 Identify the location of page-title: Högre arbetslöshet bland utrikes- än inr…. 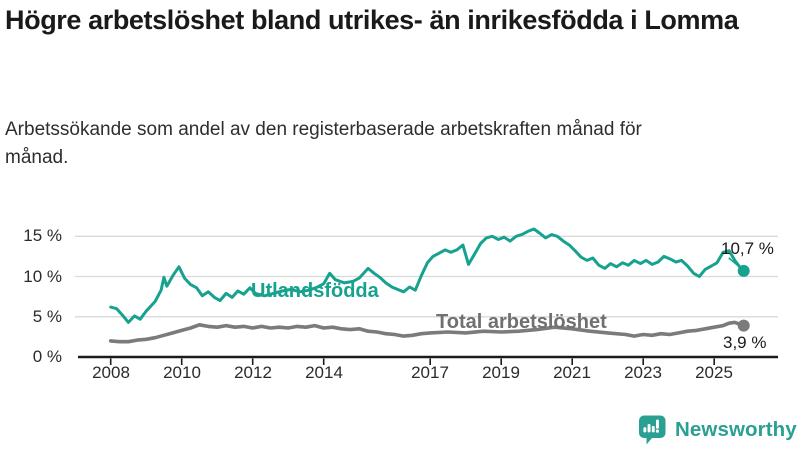
(372, 20).